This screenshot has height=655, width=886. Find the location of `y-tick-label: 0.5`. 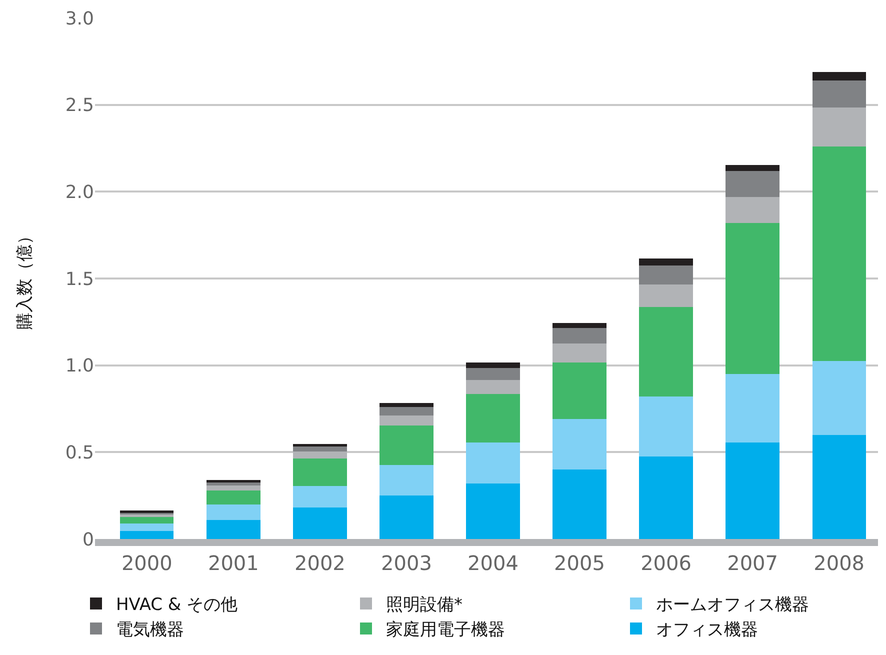

y-tick-label: 0.5 is located at coordinates (79, 453).